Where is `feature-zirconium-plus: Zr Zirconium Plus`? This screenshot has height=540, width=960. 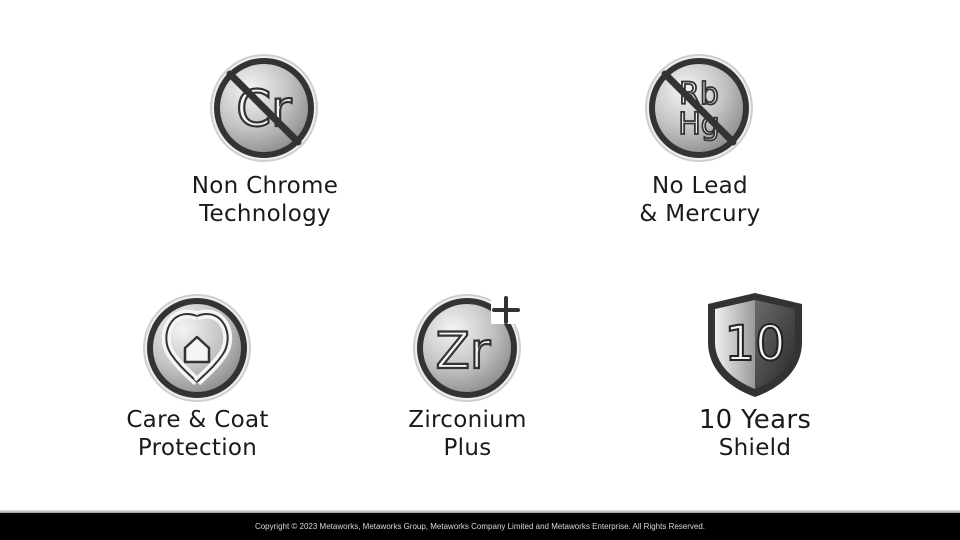
feature-zirconium-plus: Zr Zirconium Plus is located at coordinates (467, 382).